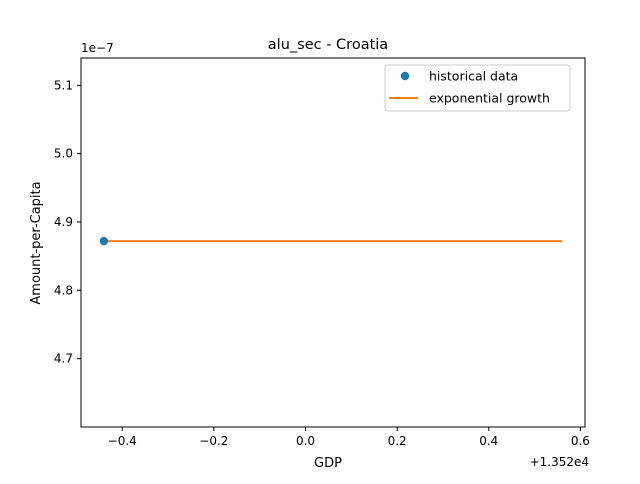 The image size is (640, 484). Describe the element at coordinates (328, 45) in the screenshot. I see `chart-title: alu_sec - Croatia` at that location.